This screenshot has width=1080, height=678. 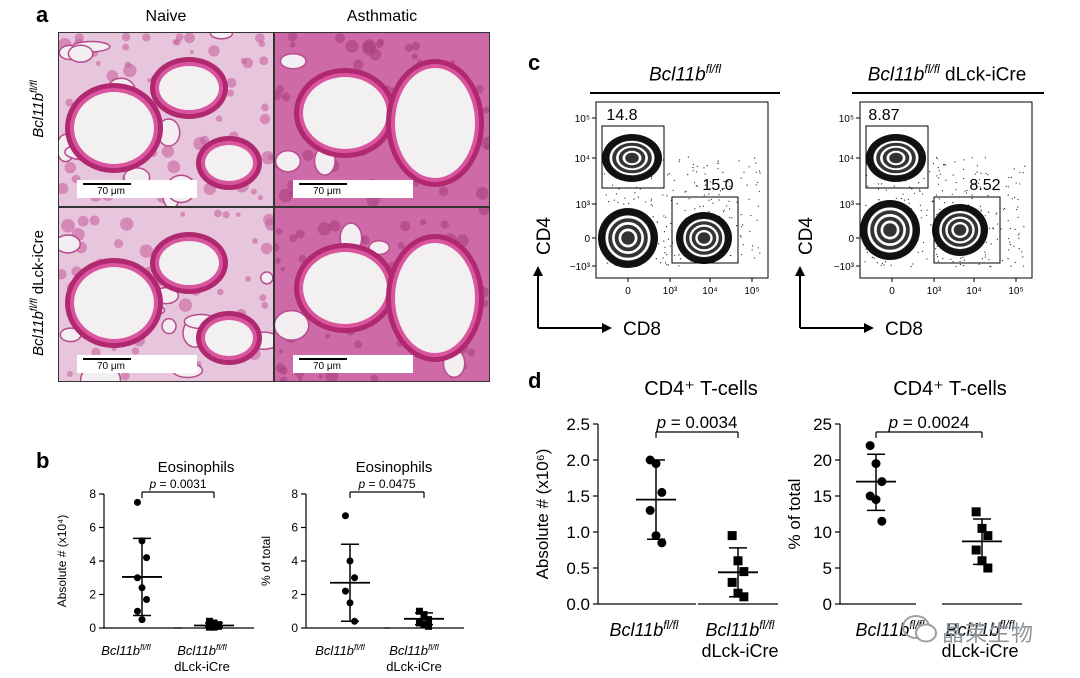 I want to click on chart-title: Eosinophils, so click(x=394, y=467).